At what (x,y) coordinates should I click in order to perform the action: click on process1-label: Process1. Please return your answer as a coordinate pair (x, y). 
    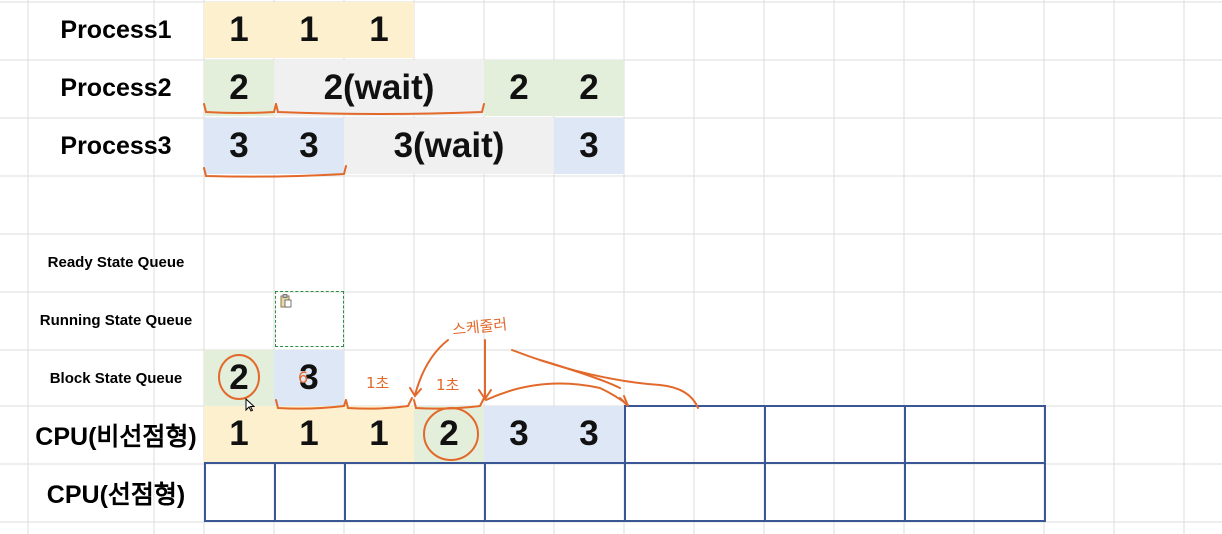
    Looking at the image, I should click on (116, 30).